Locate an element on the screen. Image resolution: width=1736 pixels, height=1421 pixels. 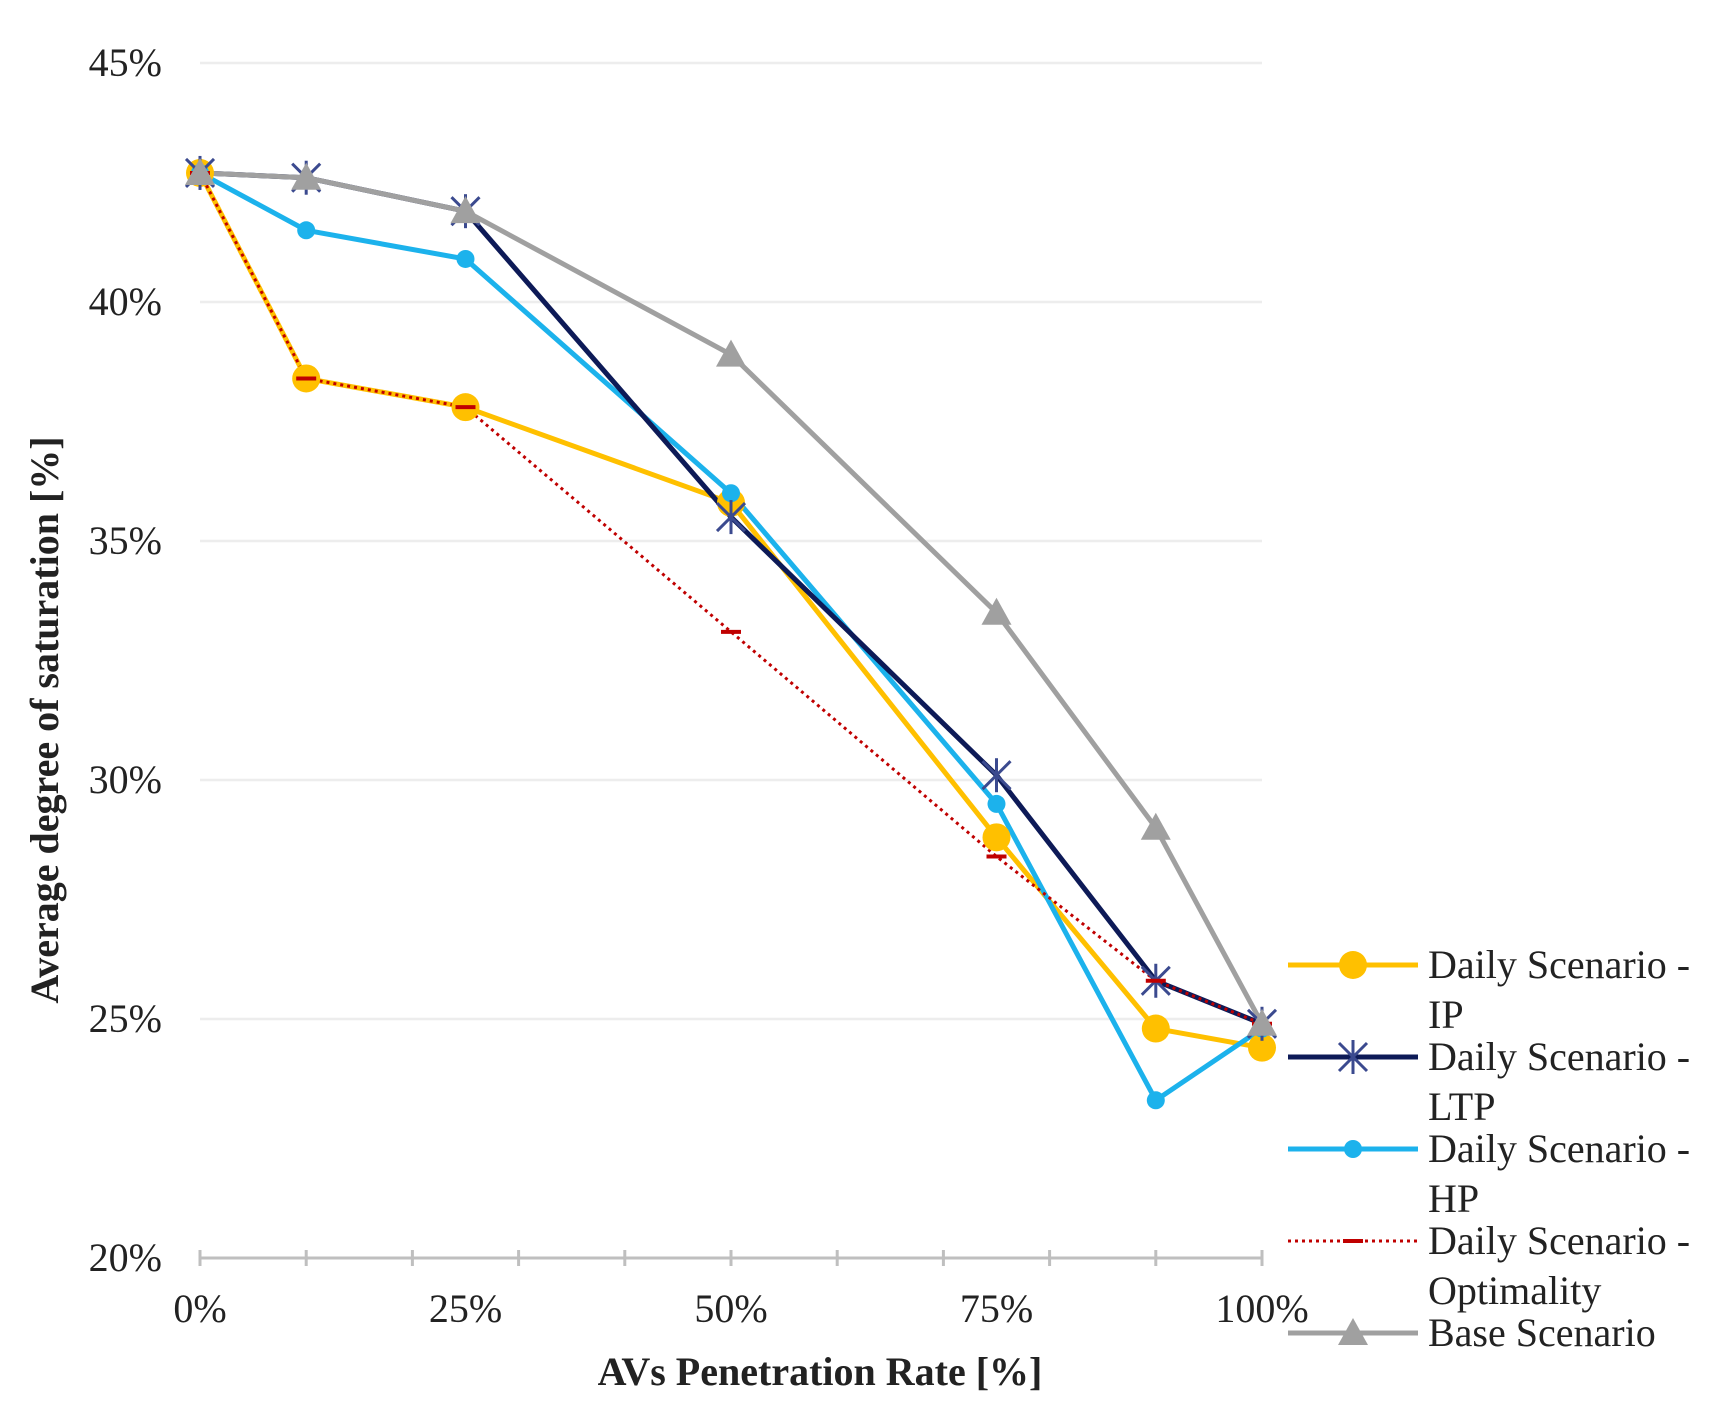
y-tick-labels: 20% 25% 30% 35% 40% 45% is located at coordinates (125, 660).